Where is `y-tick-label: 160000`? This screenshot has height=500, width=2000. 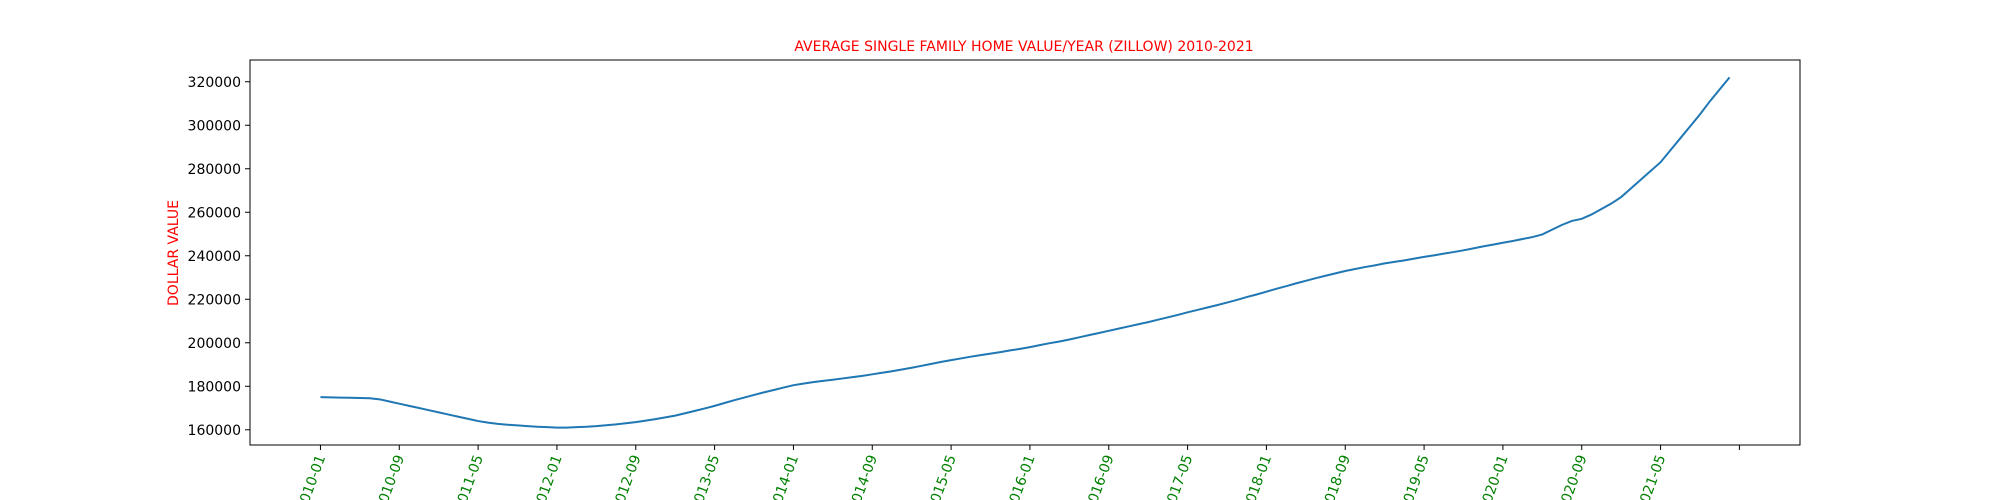
y-tick-label: 160000 is located at coordinates (214, 431).